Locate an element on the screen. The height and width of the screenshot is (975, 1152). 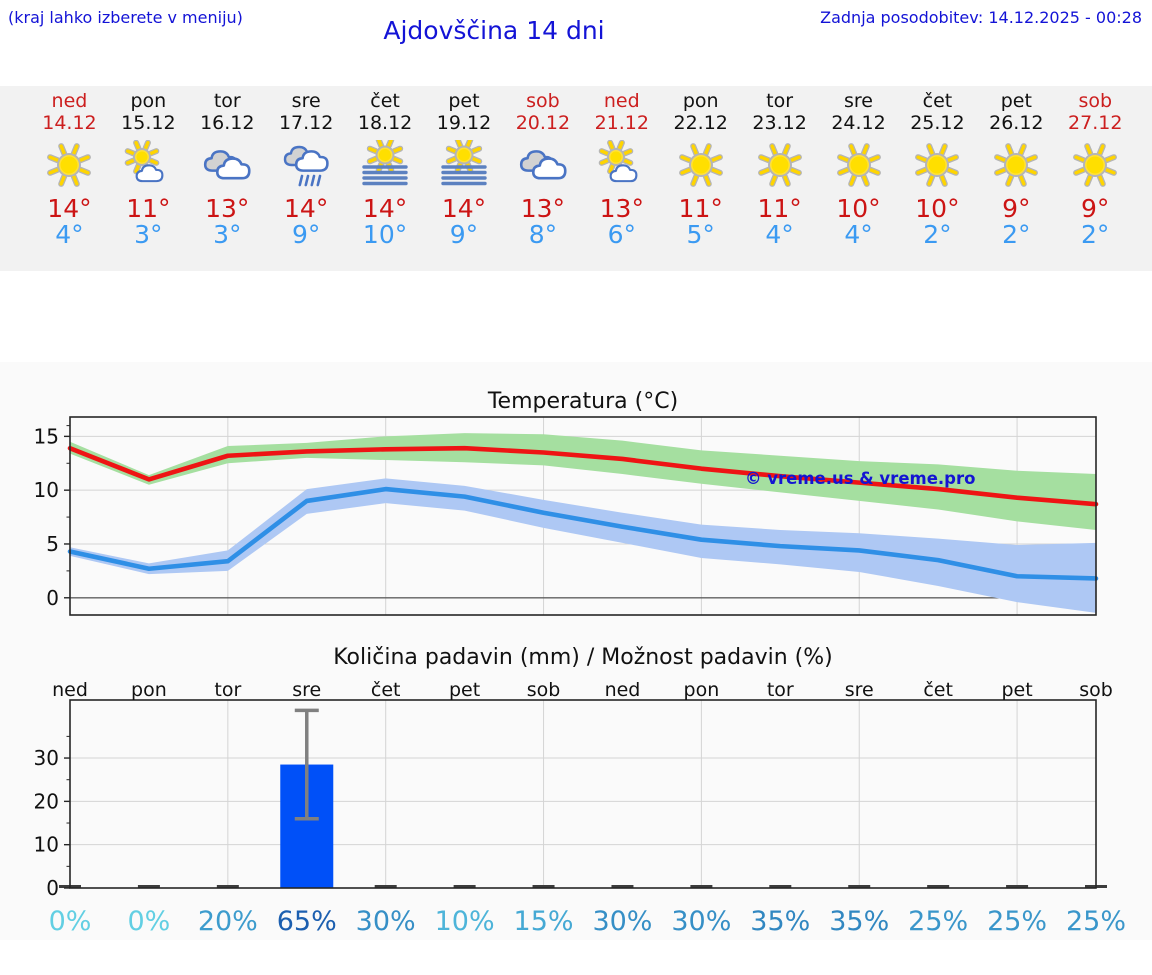
day-name: pon is located at coordinates (700, 101).